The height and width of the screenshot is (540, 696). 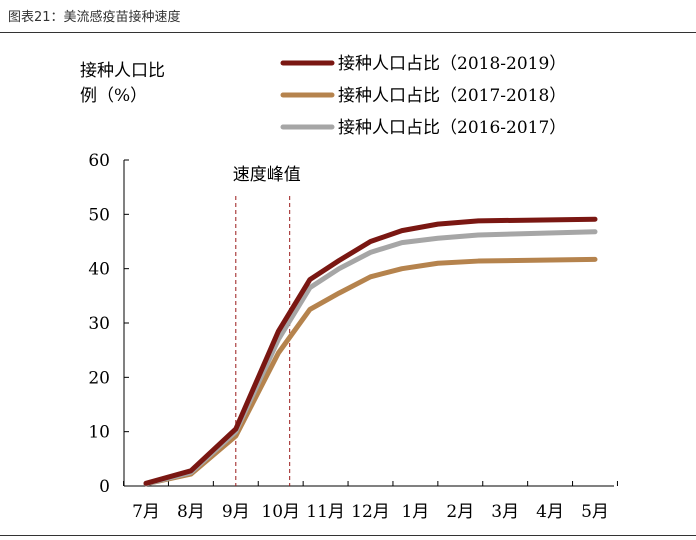 I want to click on figure-caption: 图表21：美流感疫苗接种速度, so click(x=94, y=17).